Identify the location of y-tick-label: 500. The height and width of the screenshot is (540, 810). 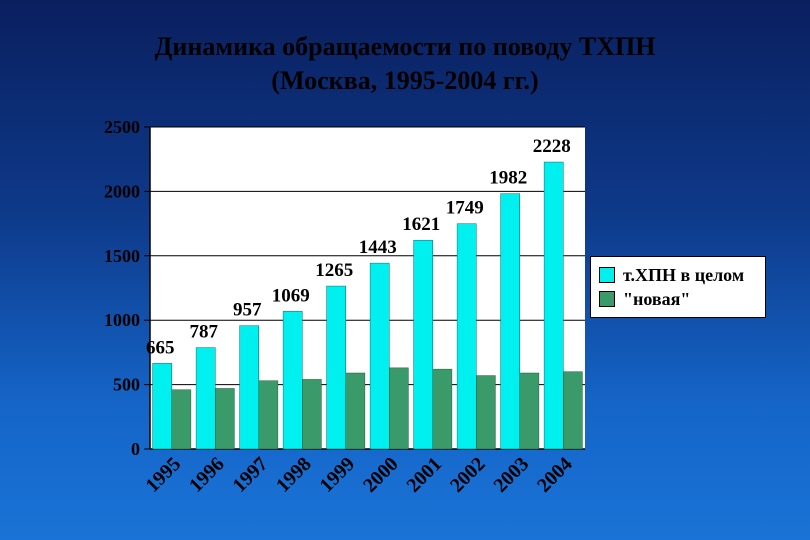
(126, 385).